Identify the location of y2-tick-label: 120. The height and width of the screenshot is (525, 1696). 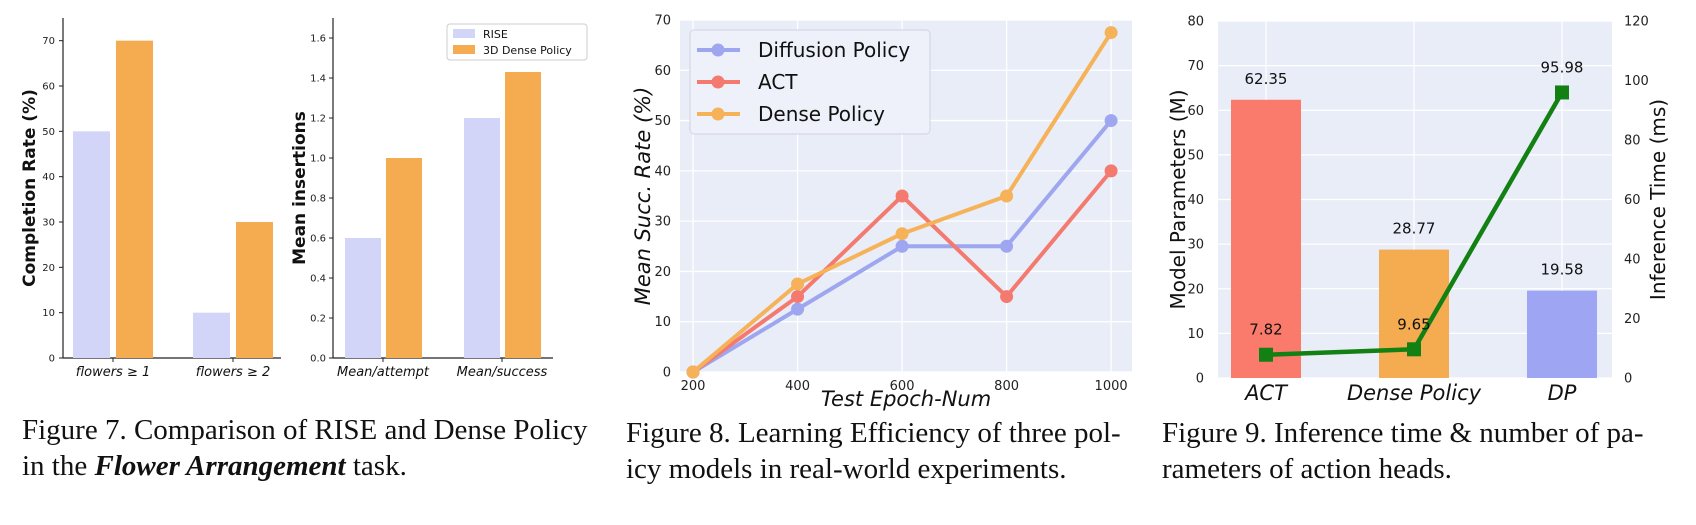
(1636, 22).